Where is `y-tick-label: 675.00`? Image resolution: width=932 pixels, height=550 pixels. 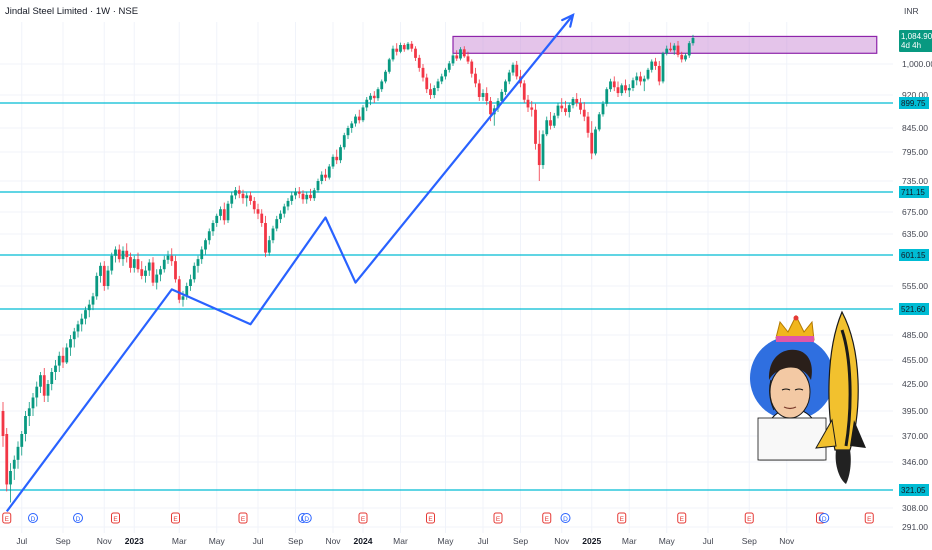 y-tick-label: 675.00 is located at coordinates (915, 212).